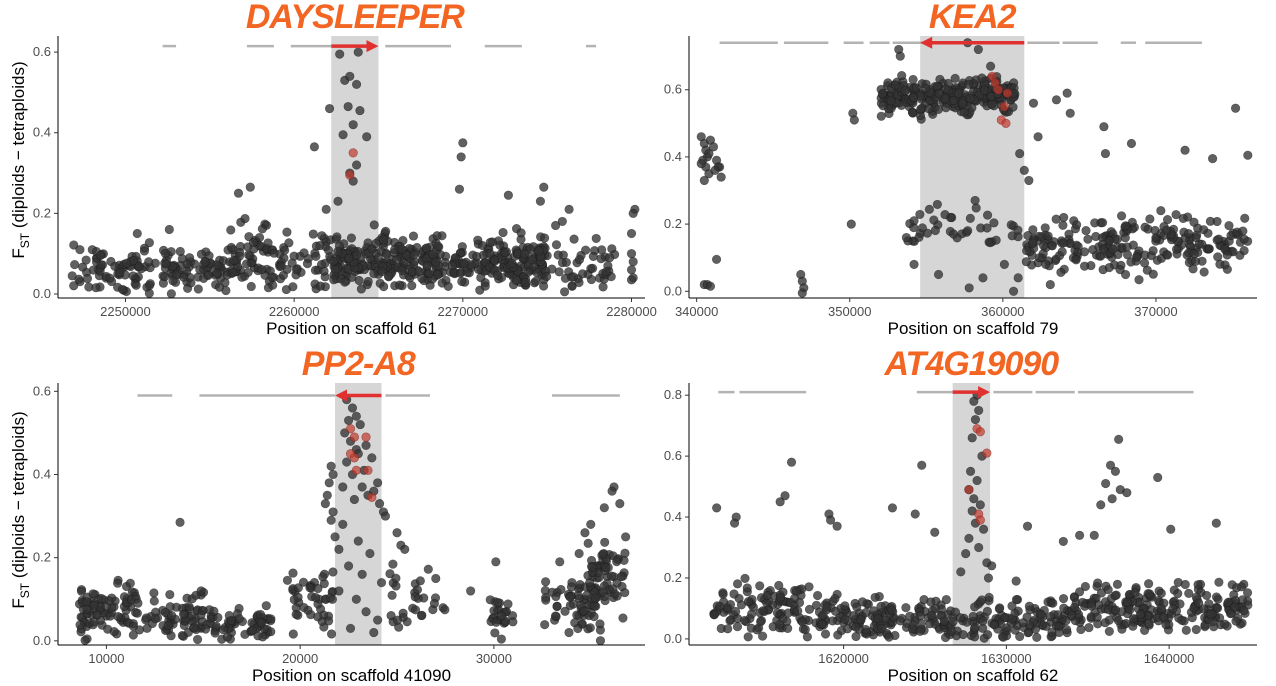 The width and height of the screenshot is (1276, 686). What do you see at coordinates (372, 46) in the screenshot?
I see `gene-arrow-head` at bounding box center [372, 46].